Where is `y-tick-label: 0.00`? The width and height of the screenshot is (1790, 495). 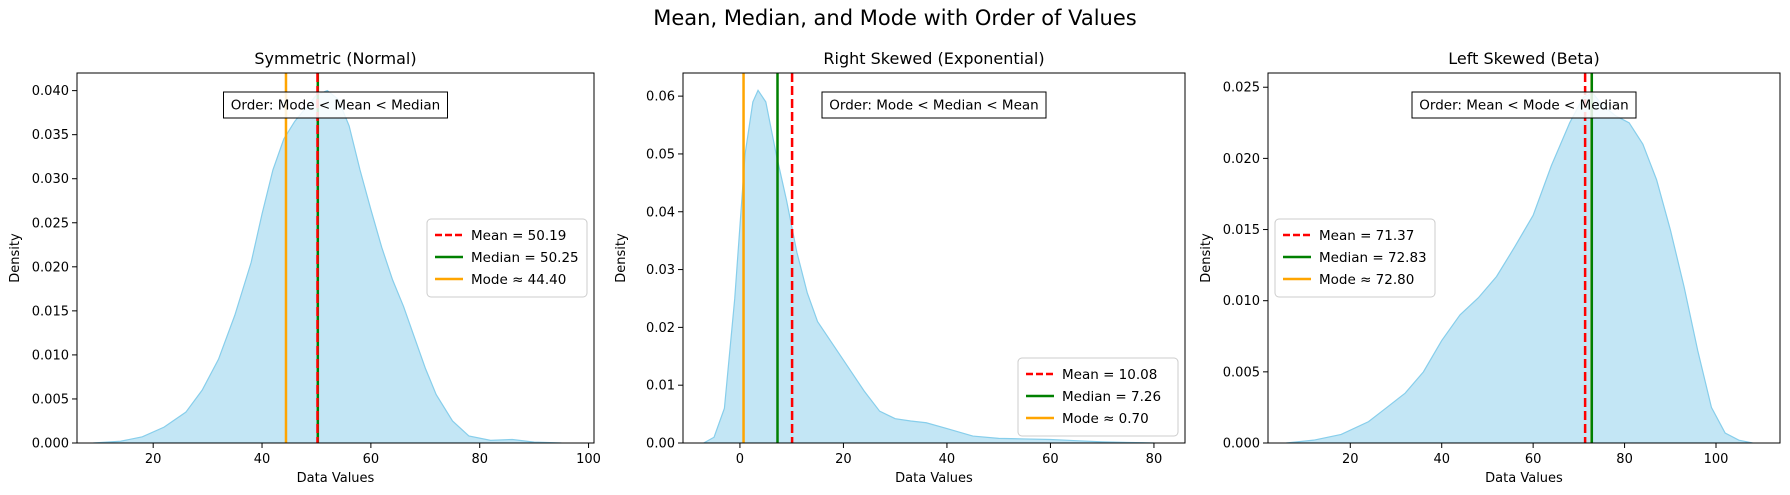 y-tick-label: 0.00 is located at coordinates (660, 444).